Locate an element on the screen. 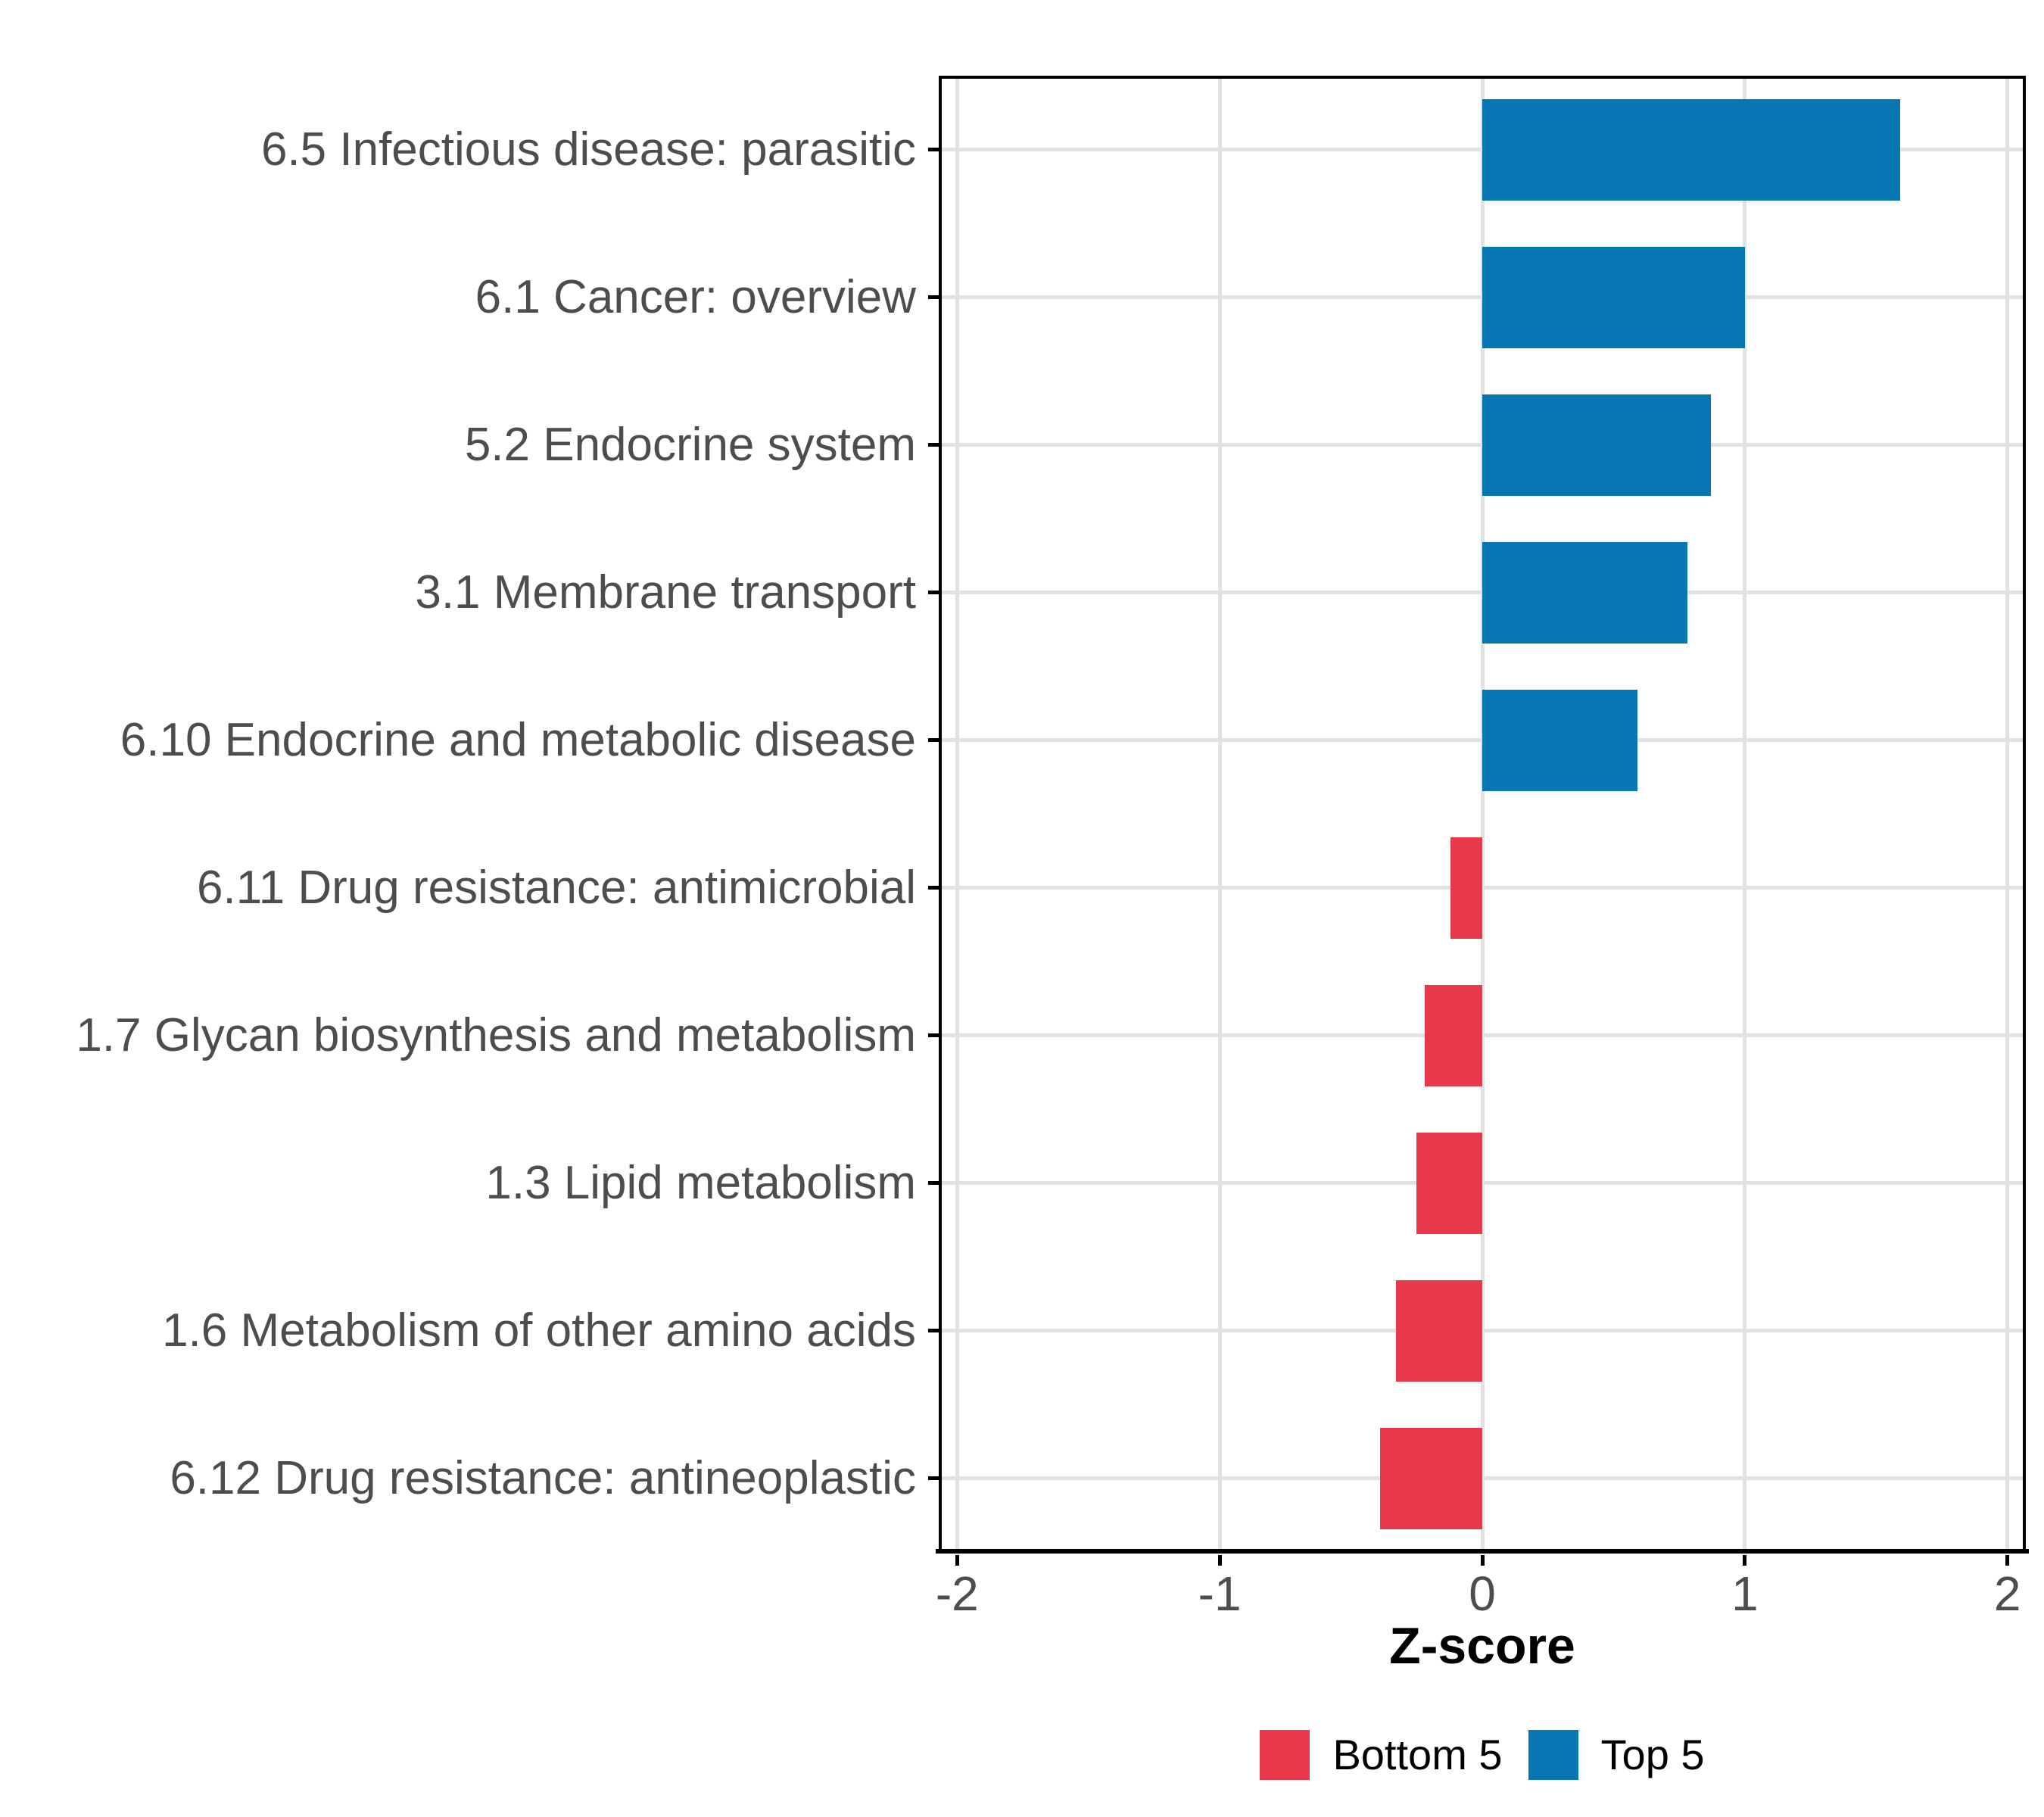 This screenshot has height=1817, width=2044. x-axis-tick-label: 0 is located at coordinates (1482, 1593).